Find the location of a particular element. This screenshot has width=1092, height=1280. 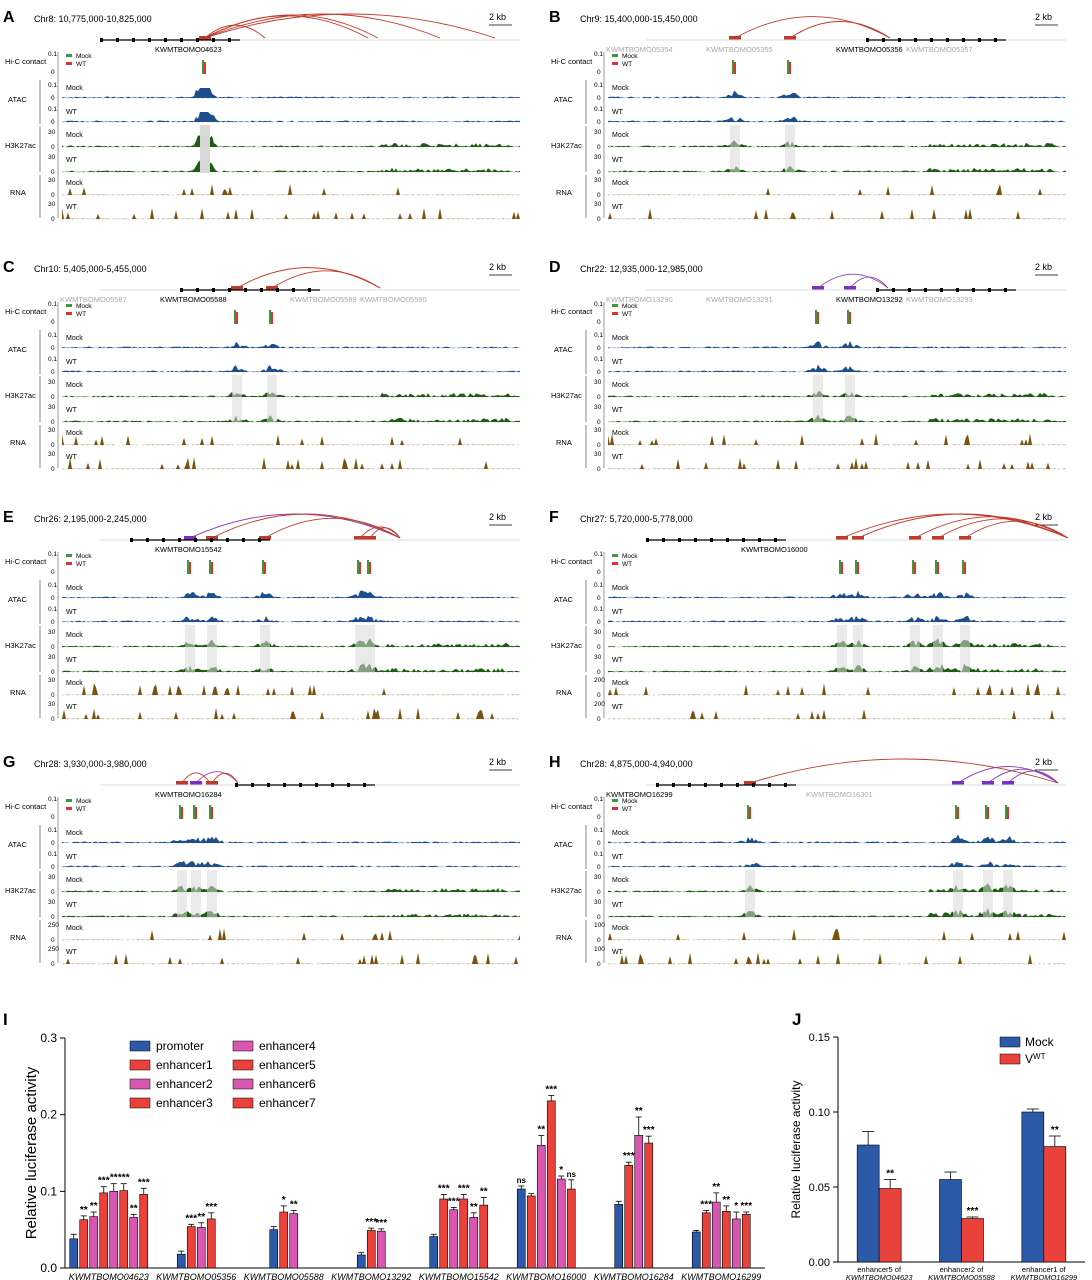

gene-label: KWMTBOMO16000 is located at coordinates (774, 549).